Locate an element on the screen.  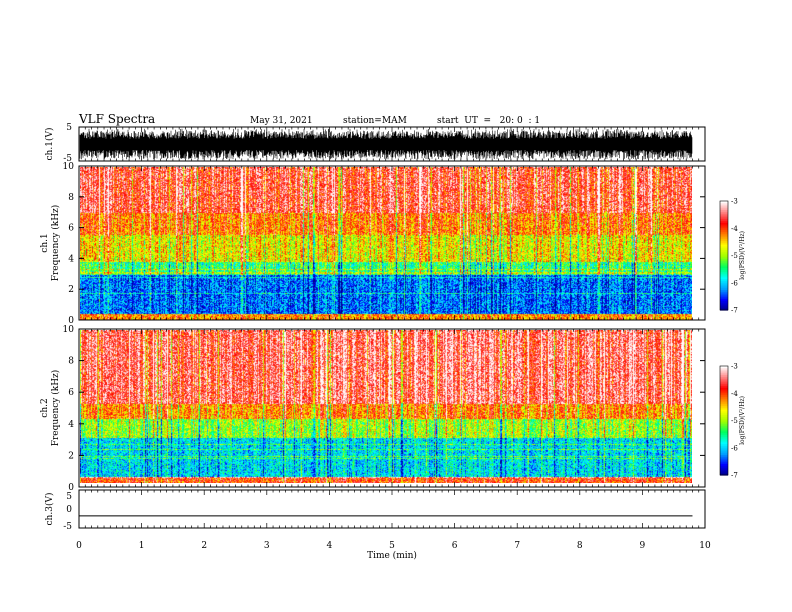
colorbar-tick-label: -5 is located at coordinates (734, 256).